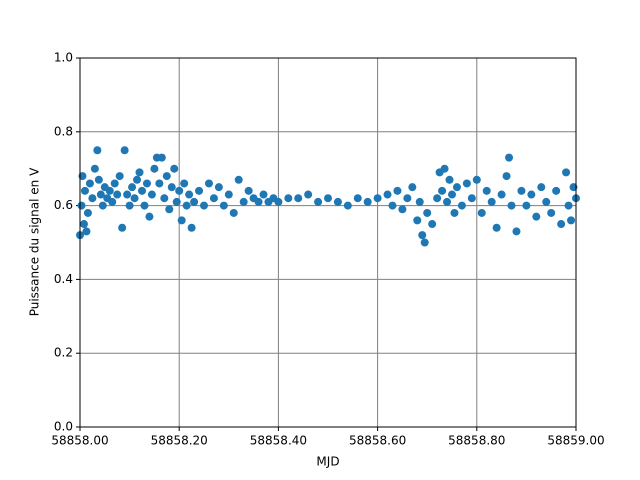 The image size is (640, 480). Describe the element at coordinates (79, 441) in the screenshot. I see `x-tick-label: 58858.00` at that location.